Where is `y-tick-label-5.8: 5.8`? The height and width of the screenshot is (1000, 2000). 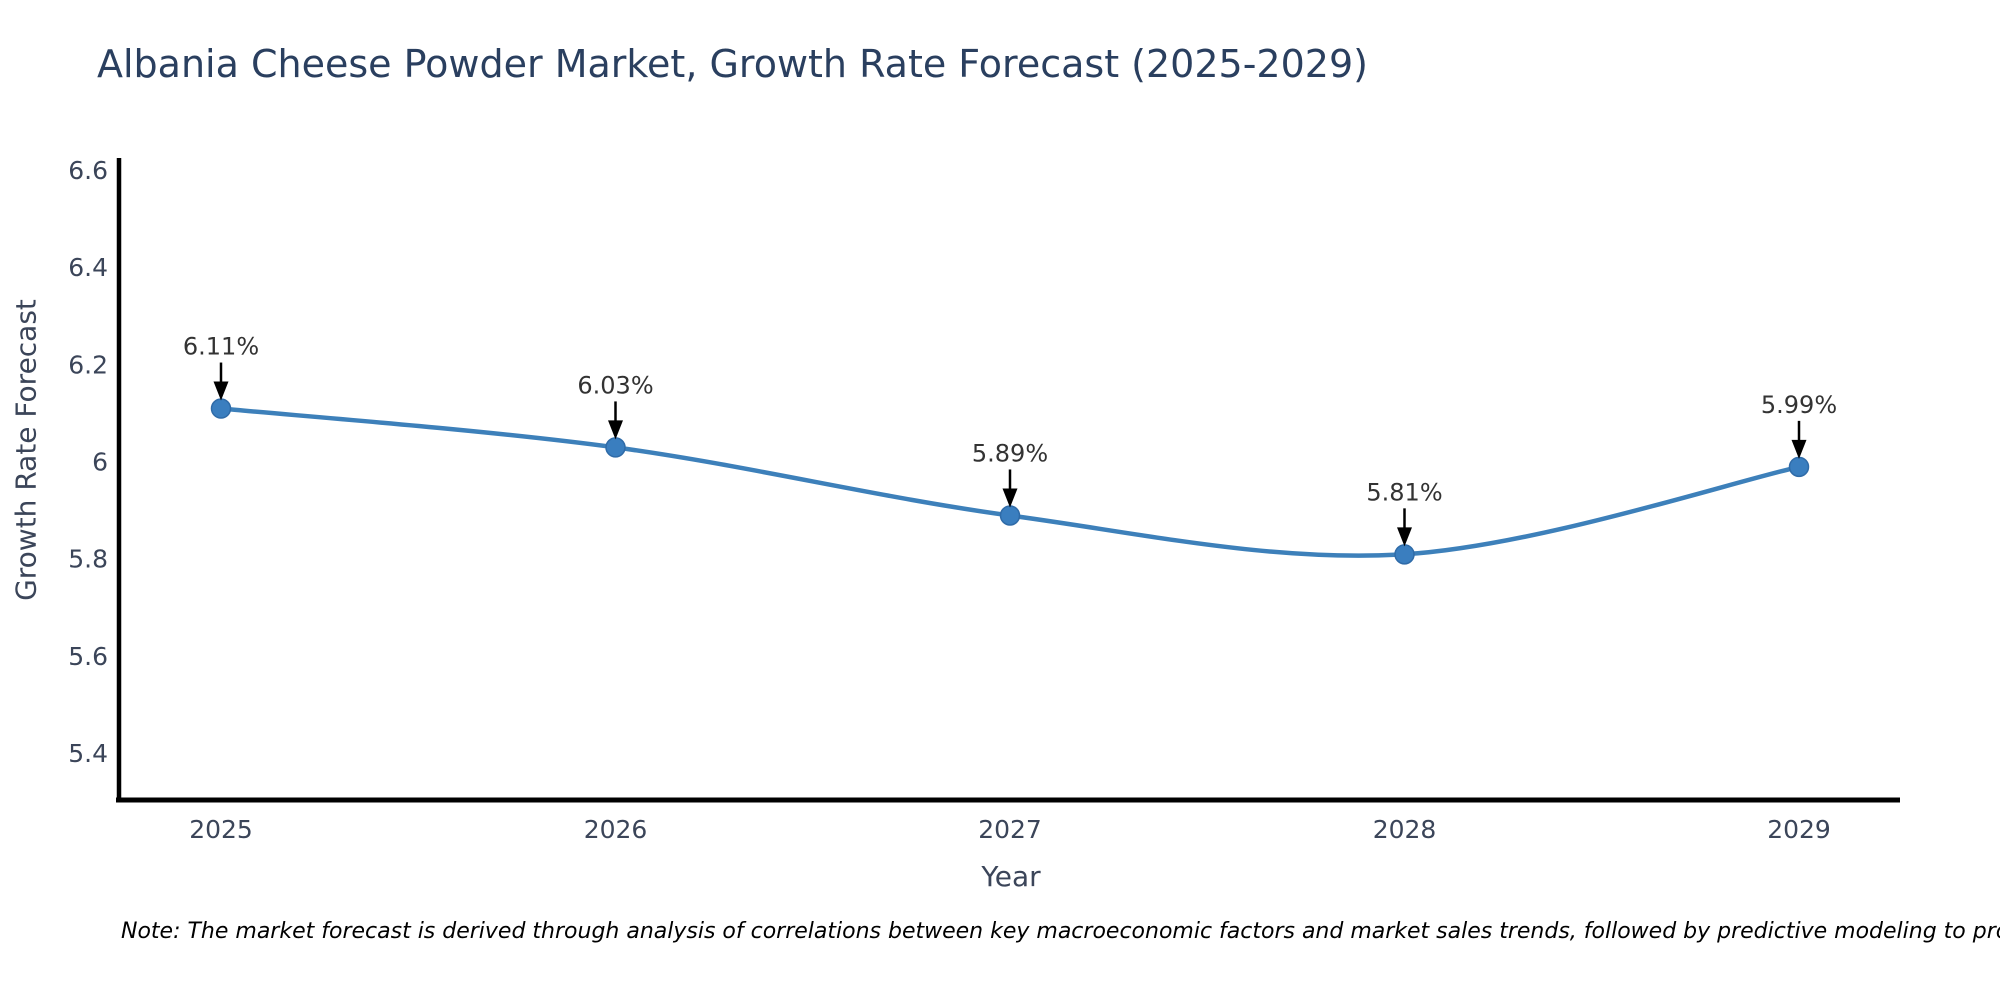
y-tick-label-5.8: 5.8 is located at coordinates (88, 559).